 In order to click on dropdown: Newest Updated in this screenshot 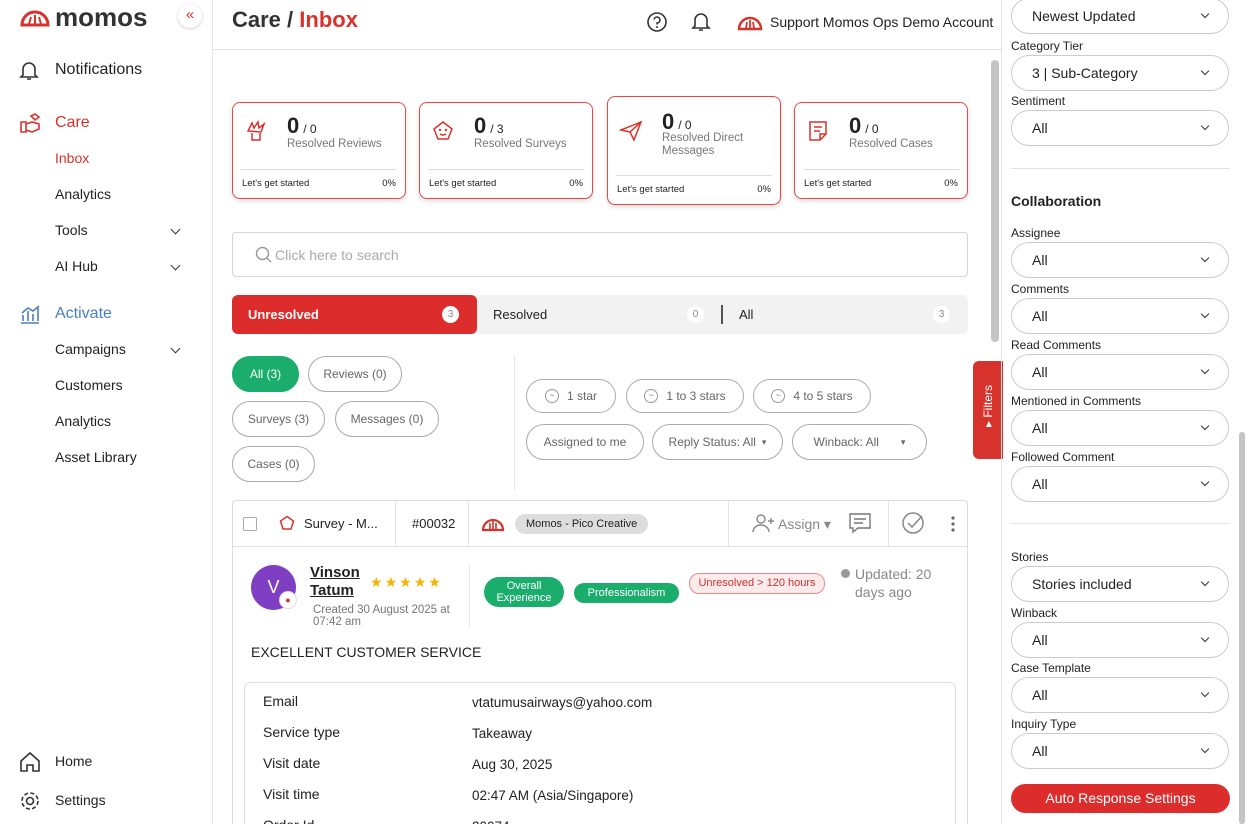, I will do `click(1120, 17)`.